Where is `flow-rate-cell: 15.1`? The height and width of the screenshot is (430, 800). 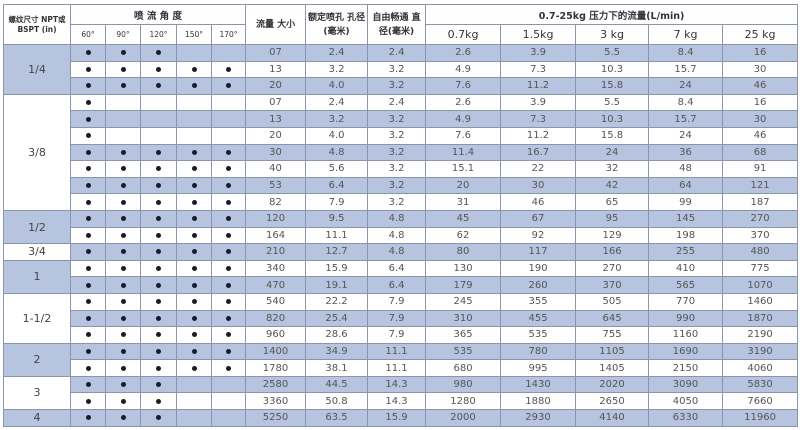 flow-rate-cell: 15.1 is located at coordinates (463, 169).